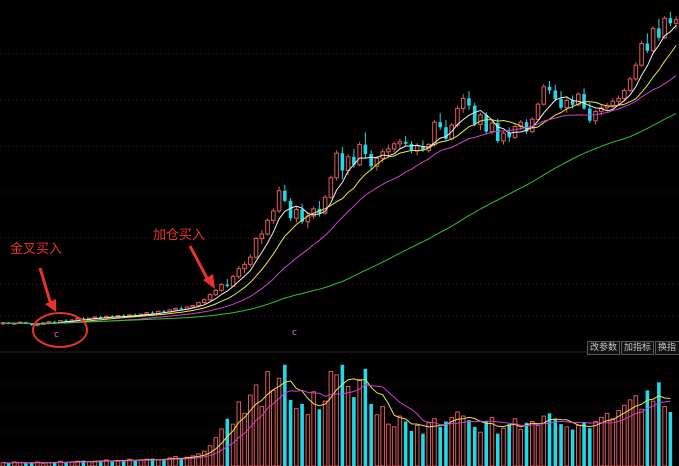 This screenshot has height=466, width=679. Describe the element at coordinates (667, 348) in the screenshot. I see `switch-indicator-button: 换指标` at that location.